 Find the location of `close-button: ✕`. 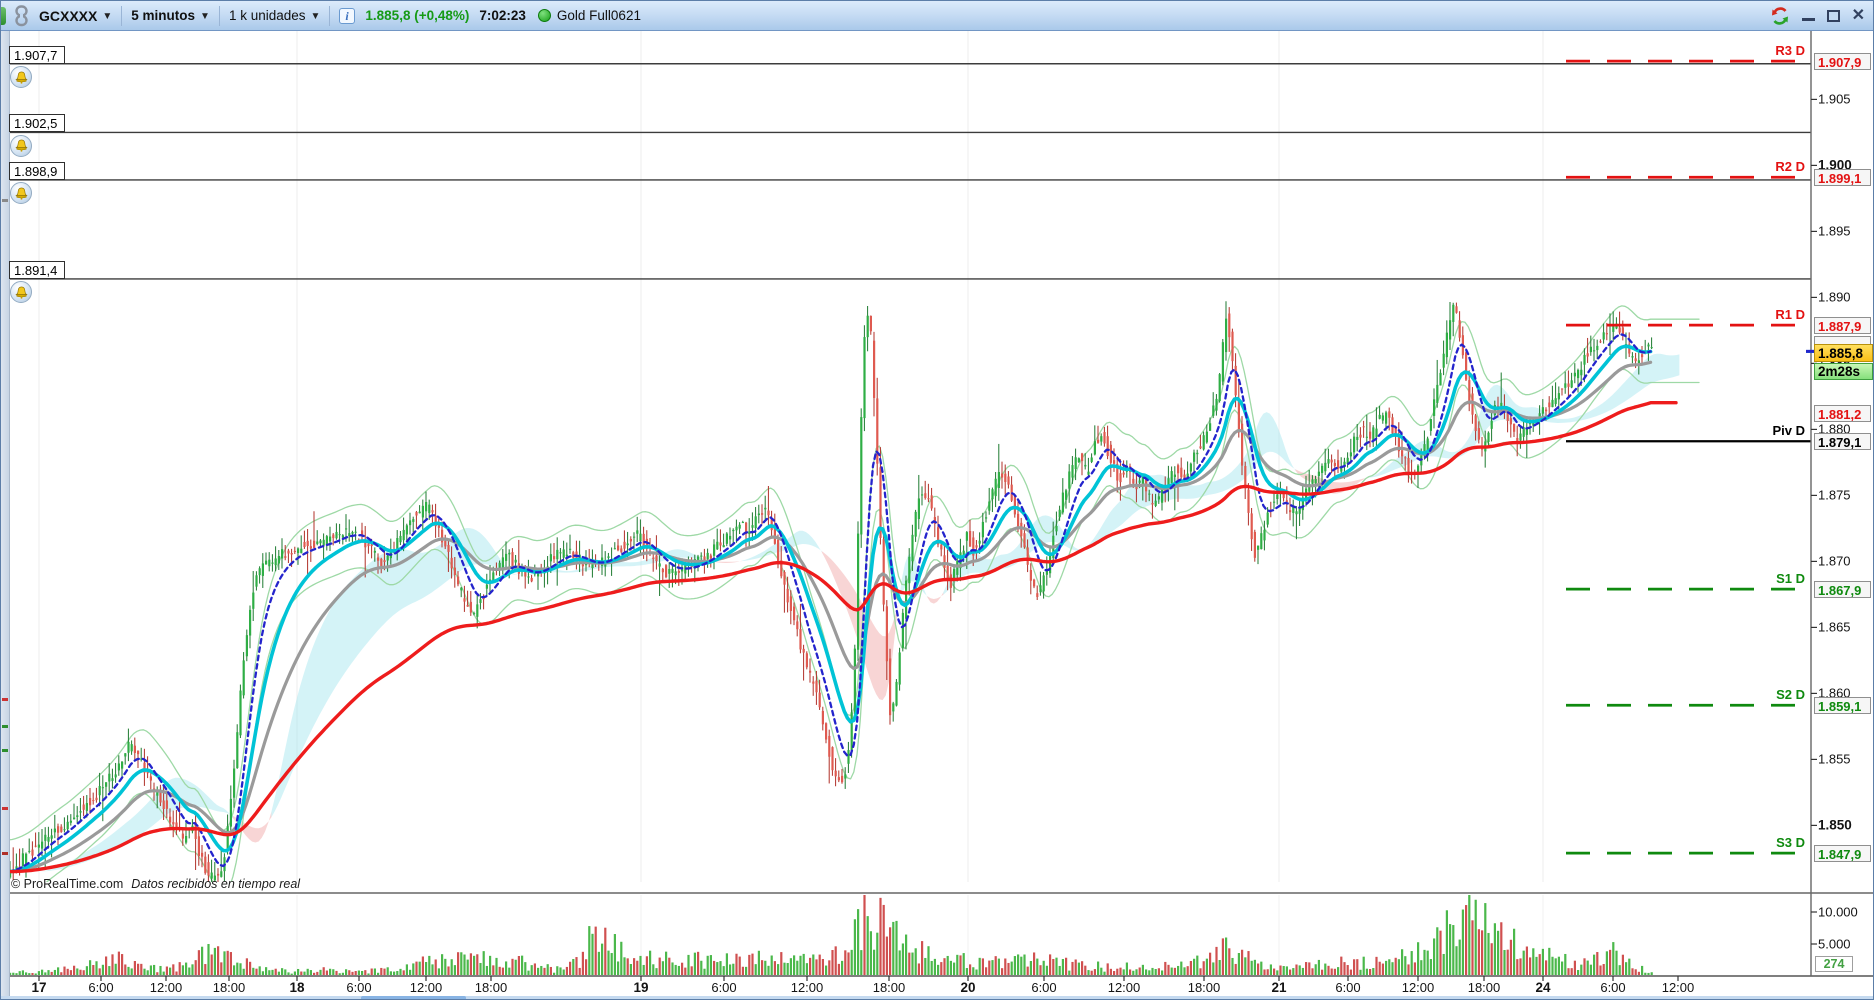

close-button: ✕ is located at coordinates (1858, 15).